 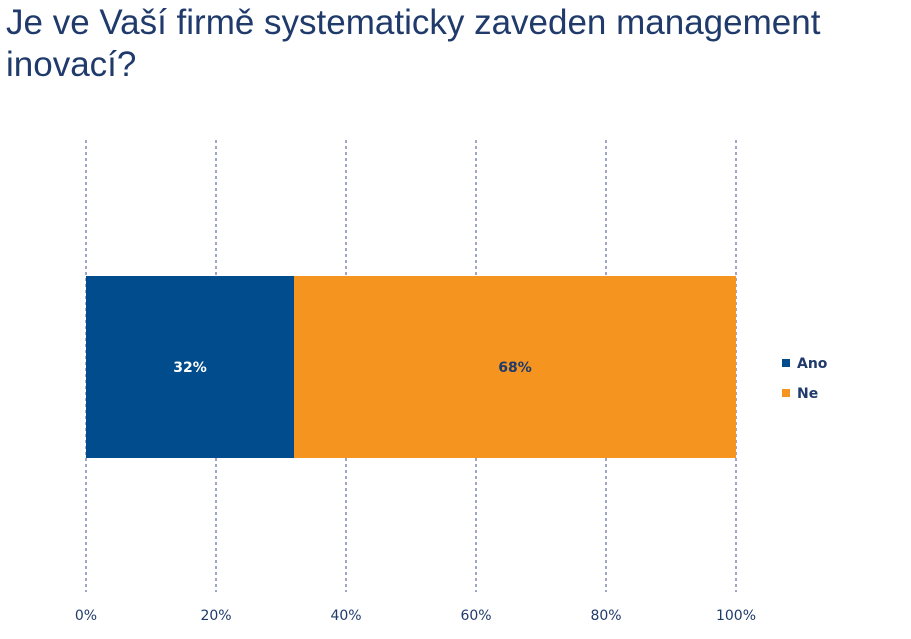 I want to click on x-tick-label: 20%, so click(x=215, y=616).